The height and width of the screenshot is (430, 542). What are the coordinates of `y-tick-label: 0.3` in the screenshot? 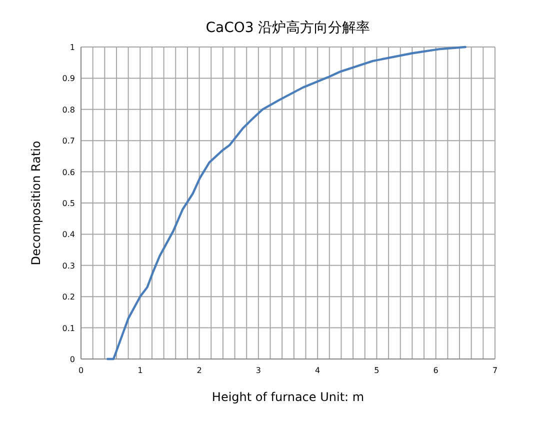 It's located at (68, 265).